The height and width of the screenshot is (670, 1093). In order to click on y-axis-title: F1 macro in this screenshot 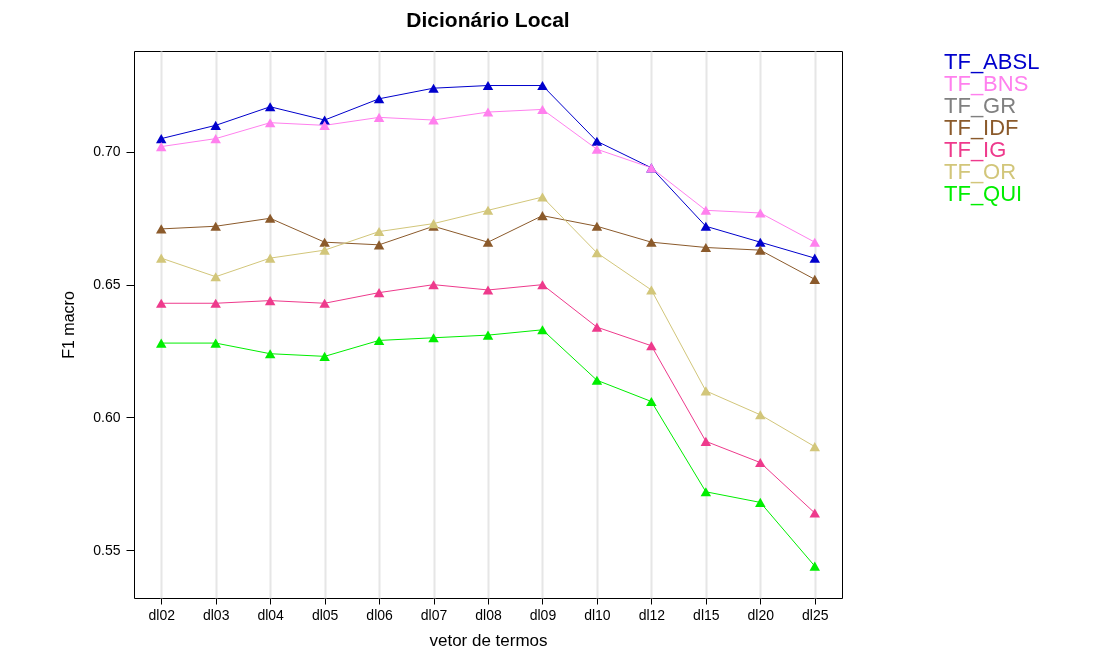, I will do `click(69, 325)`.